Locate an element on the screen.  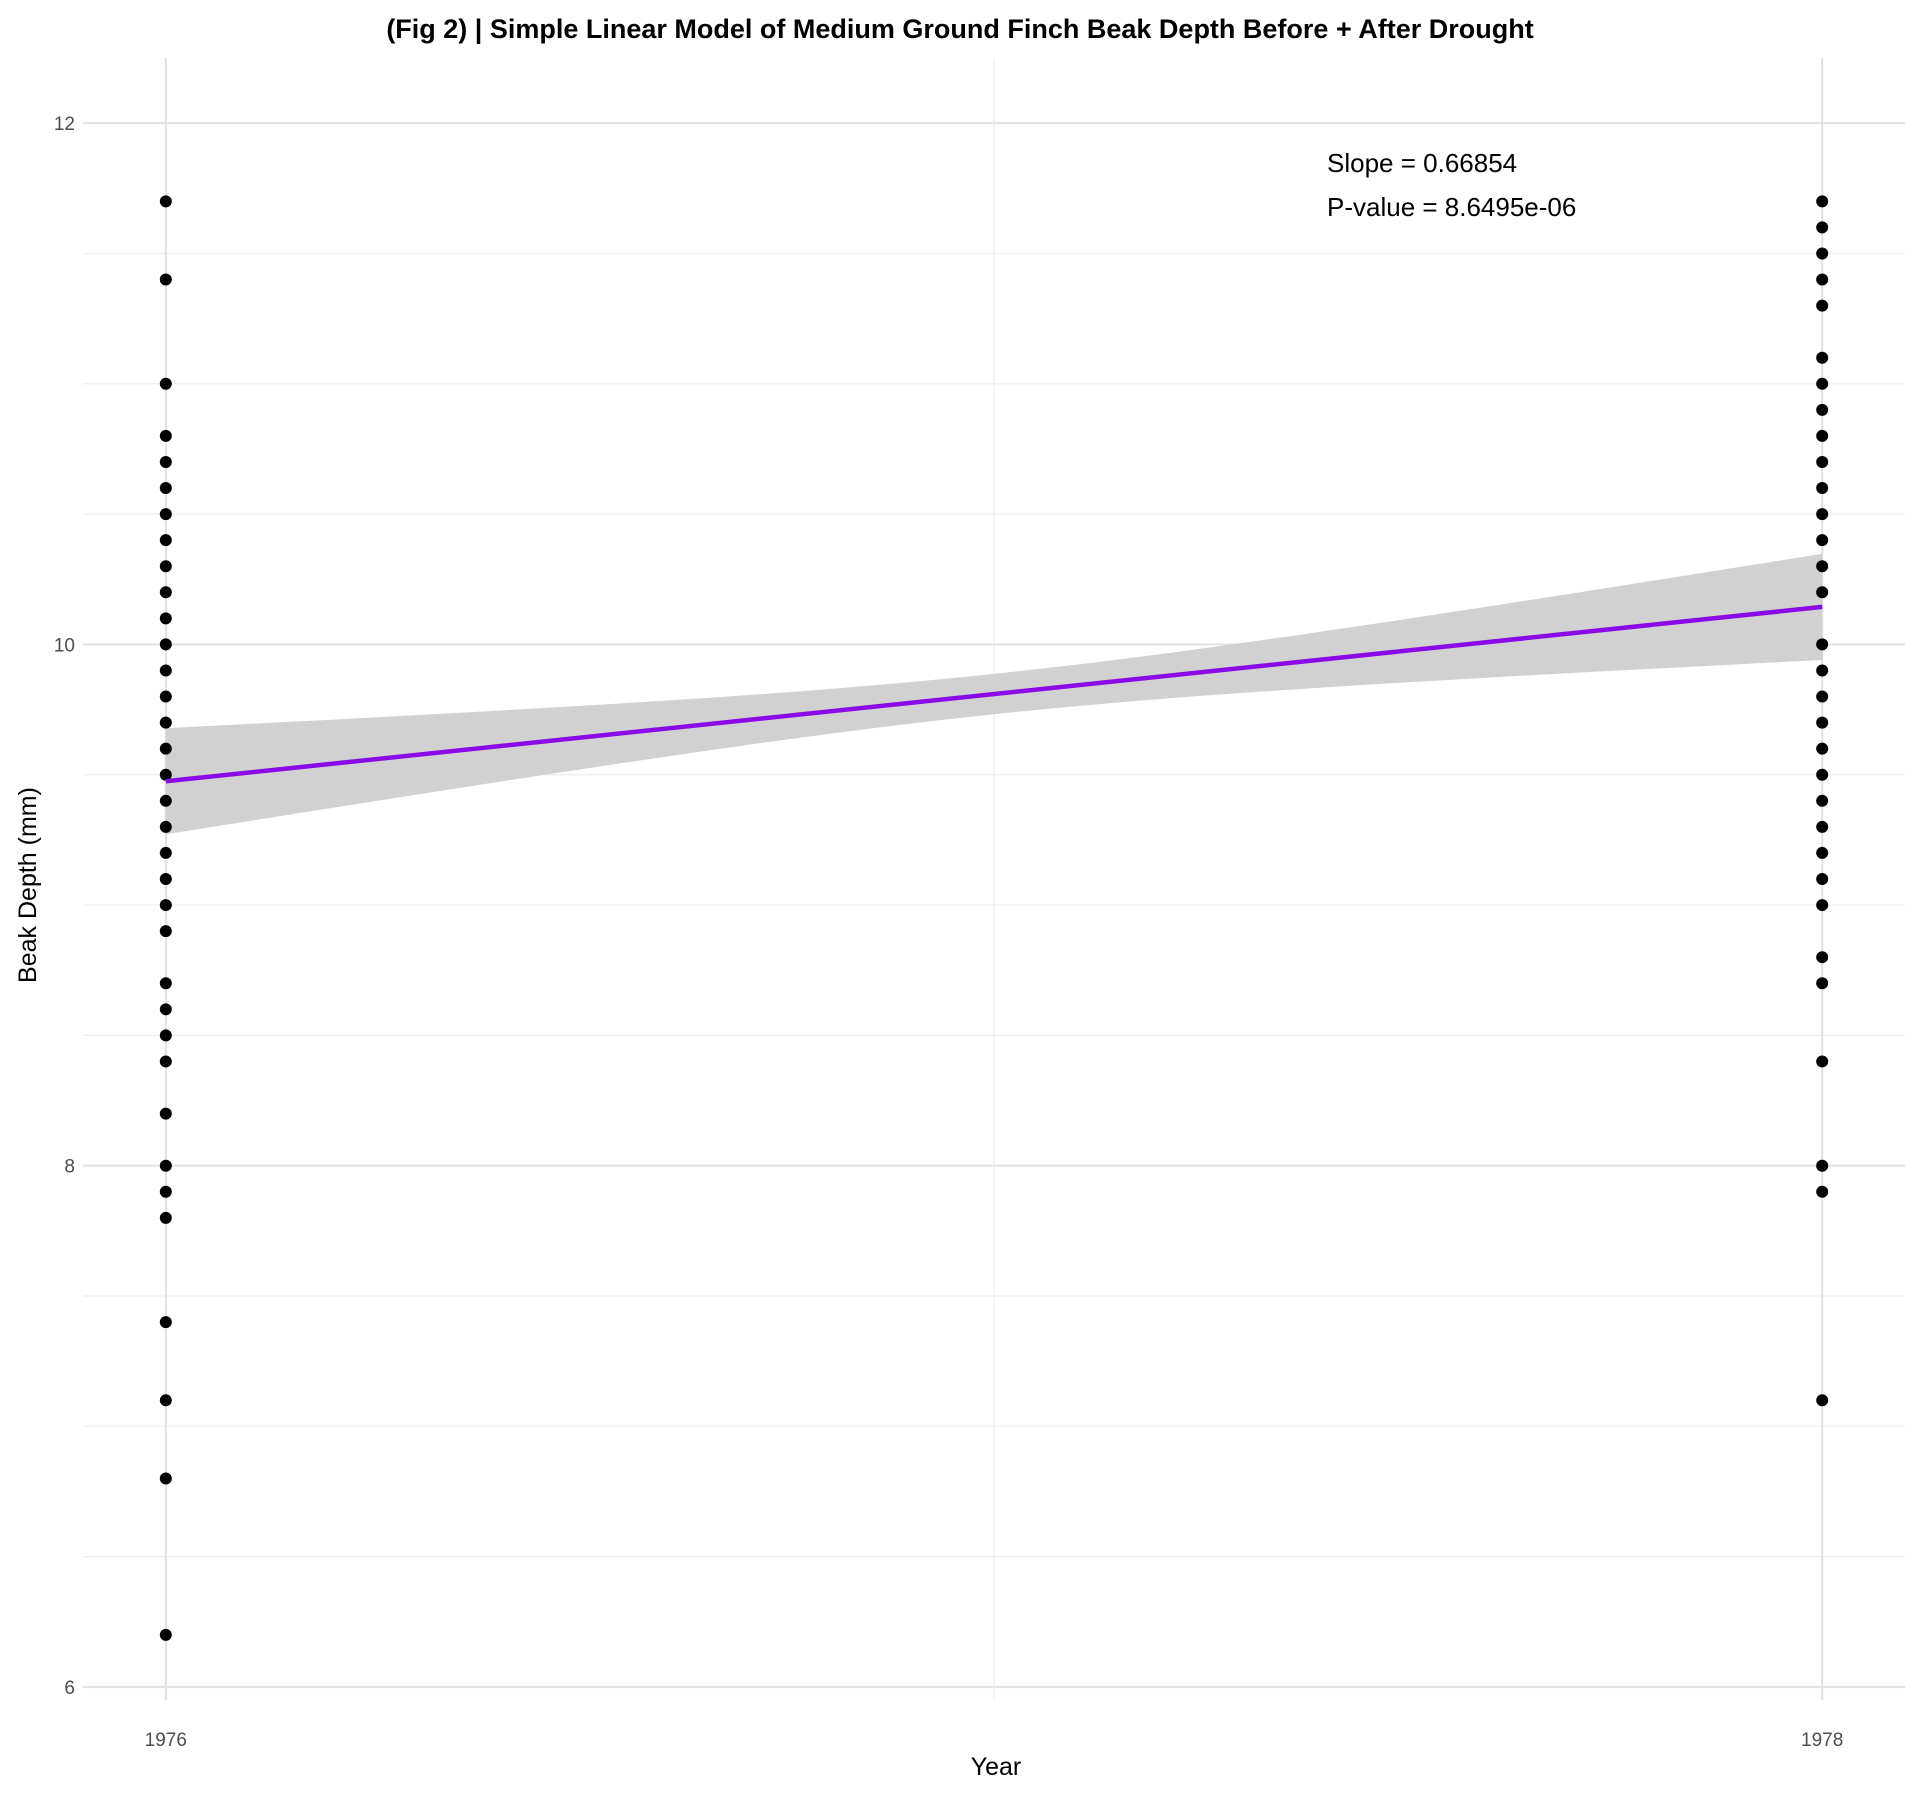
y-tick-label: 6 is located at coordinates (69, 1688).